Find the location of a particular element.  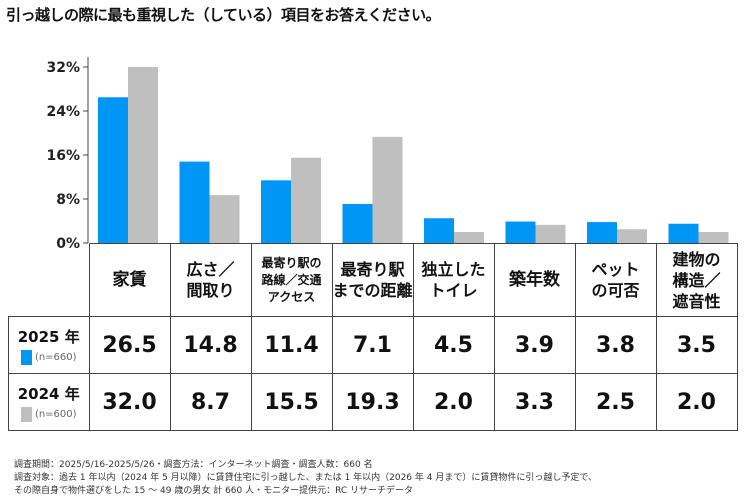

value-cell: 15.5 is located at coordinates (291, 402).